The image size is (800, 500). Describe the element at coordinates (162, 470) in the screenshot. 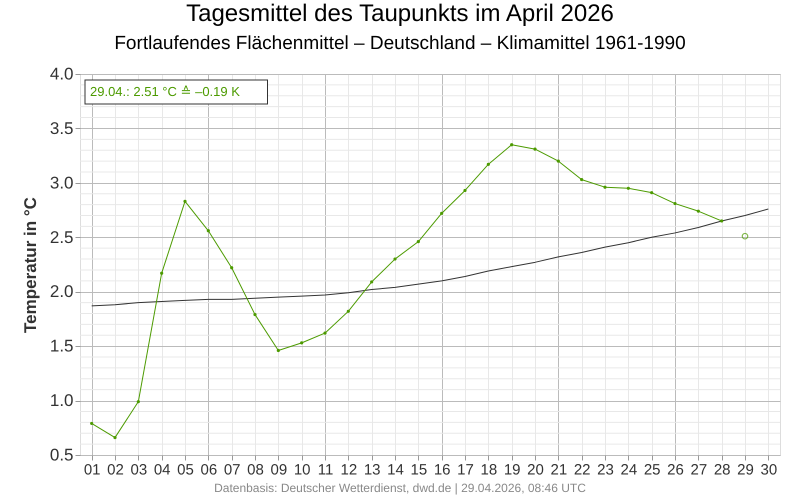

I see `x-tick-label: 04` at that location.